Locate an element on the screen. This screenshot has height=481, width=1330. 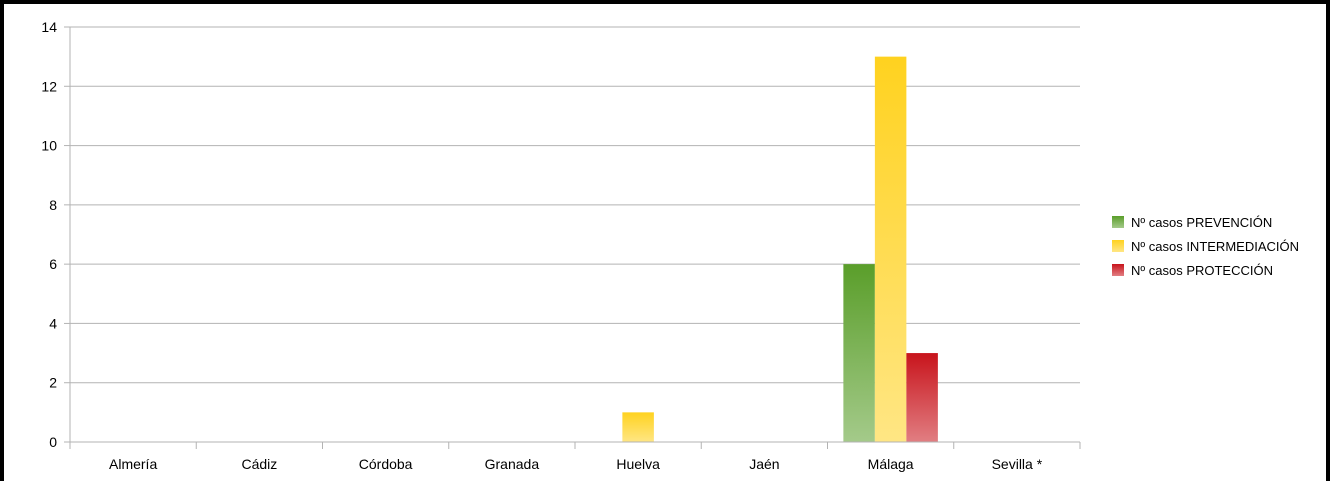
y-tick-label: 10 is located at coordinates (49, 146).